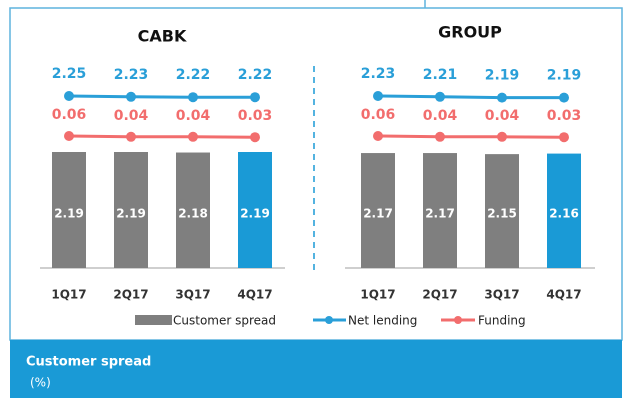 The height and width of the screenshot is (401, 632). Describe the element at coordinates (382, 321) in the screenshot. I see `legend-label: Net lending` at that location.